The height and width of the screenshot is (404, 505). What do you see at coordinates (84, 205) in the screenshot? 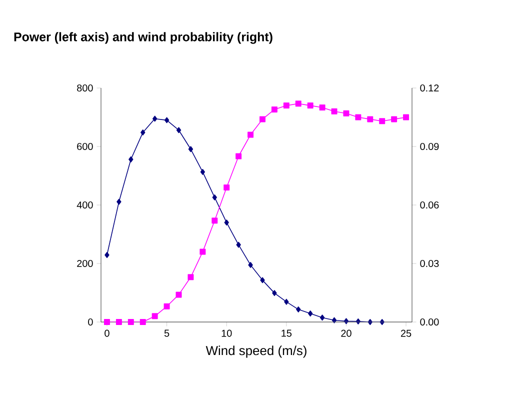
I see `y-tick-label: 400` at bounding box center [84, 205].